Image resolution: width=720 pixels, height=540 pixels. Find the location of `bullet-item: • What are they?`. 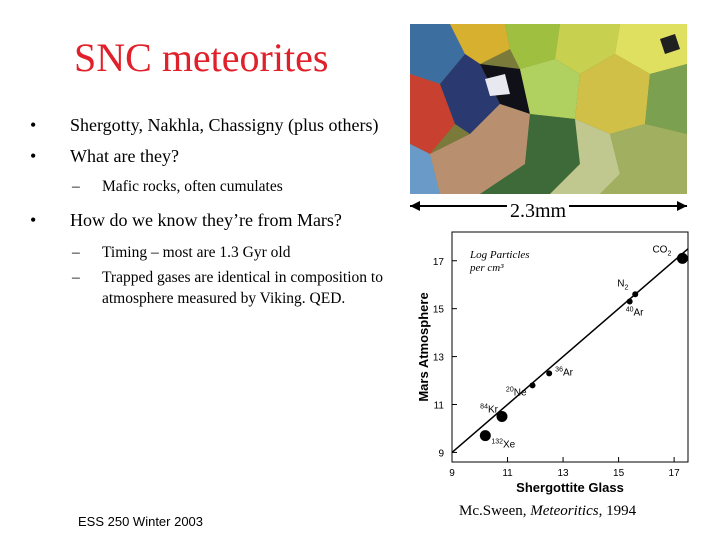

bullet-item: • What are they? is located at coordinates (215, 156).